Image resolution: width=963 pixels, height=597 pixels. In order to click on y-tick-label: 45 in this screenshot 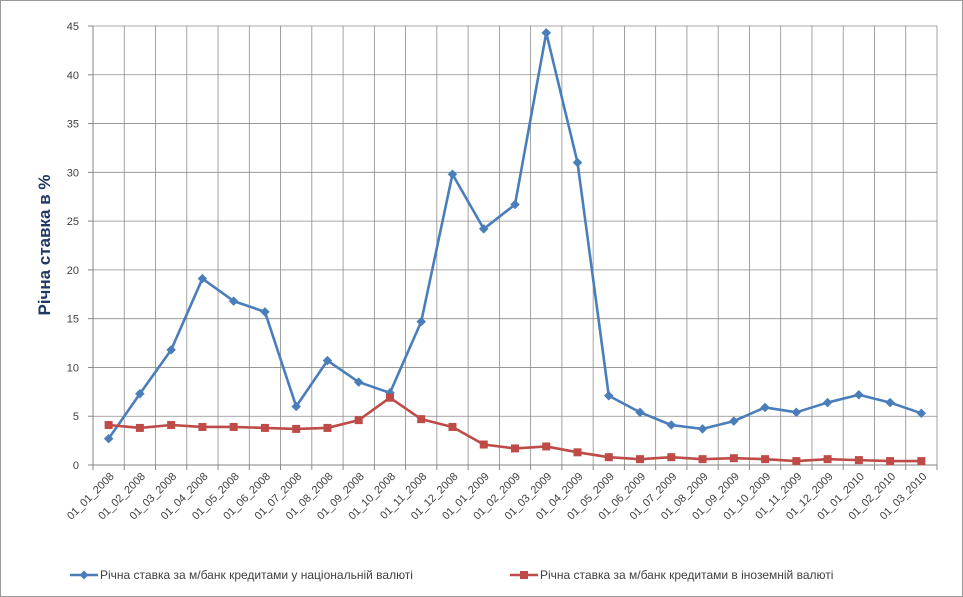, I will do `click(73, 27)`.